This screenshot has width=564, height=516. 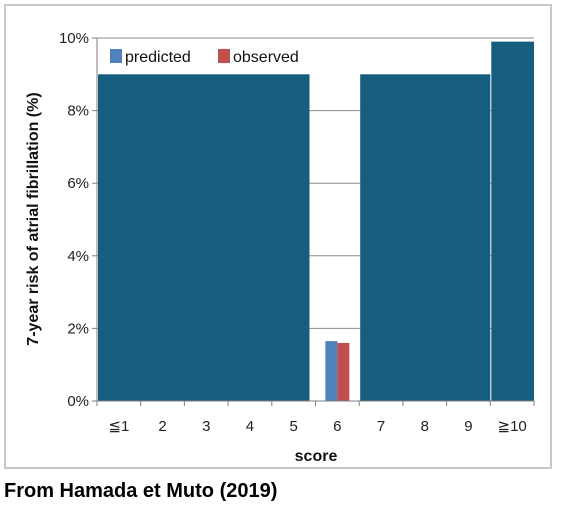 What do you see at coordinates (512, 426) in the screenshot?
I see `x-tick-label: ≧10` at bounding box center [512, 426].